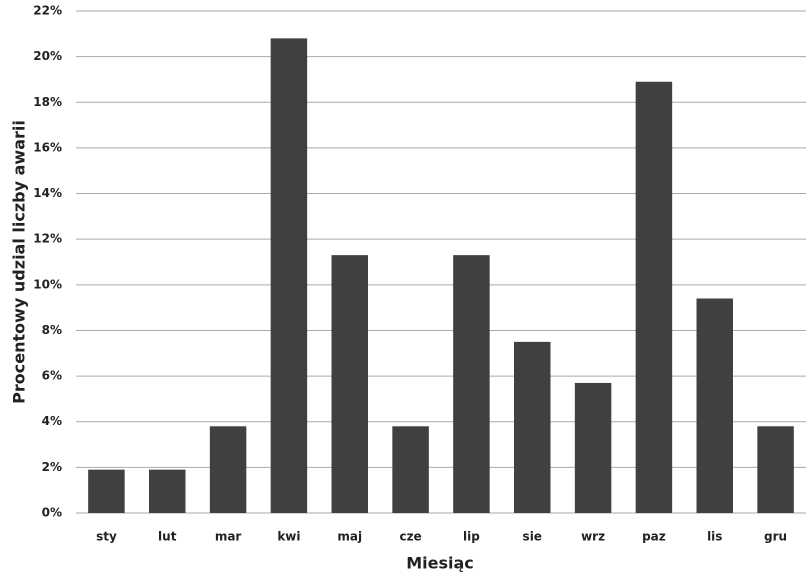  I want to click on y-tick-label: 18%, so click(47, 102).